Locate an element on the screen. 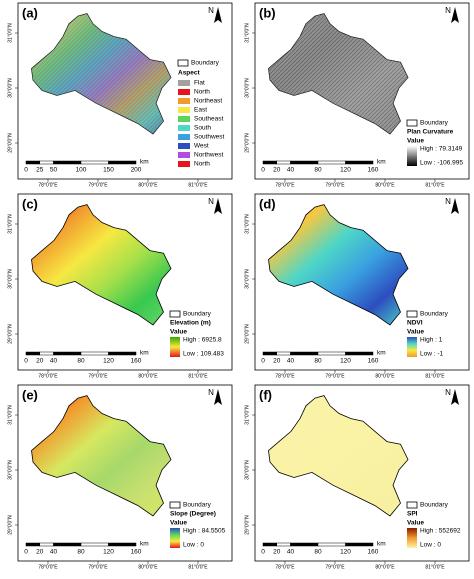 The height and width of the screenshot is (579, 474). scale-tick-label: 150 is located at coordinates (108, 170).